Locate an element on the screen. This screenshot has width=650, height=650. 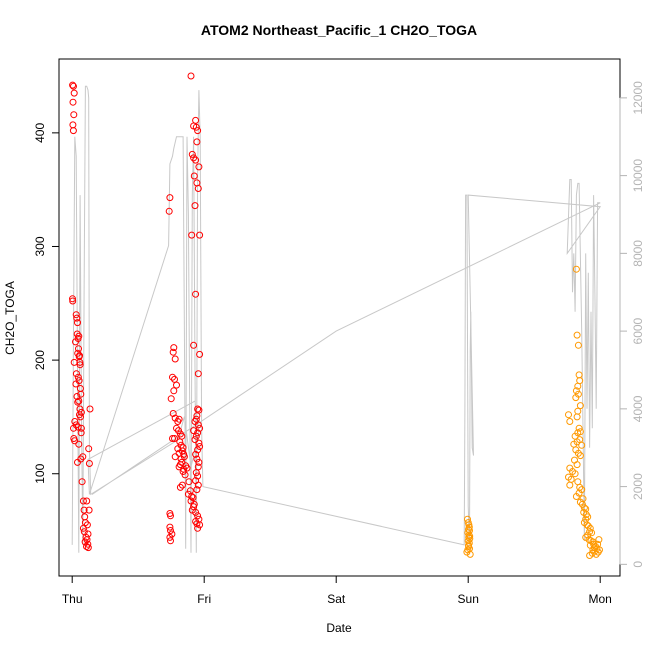
y-tick-label: 400 is located at coordinates (40, 133).